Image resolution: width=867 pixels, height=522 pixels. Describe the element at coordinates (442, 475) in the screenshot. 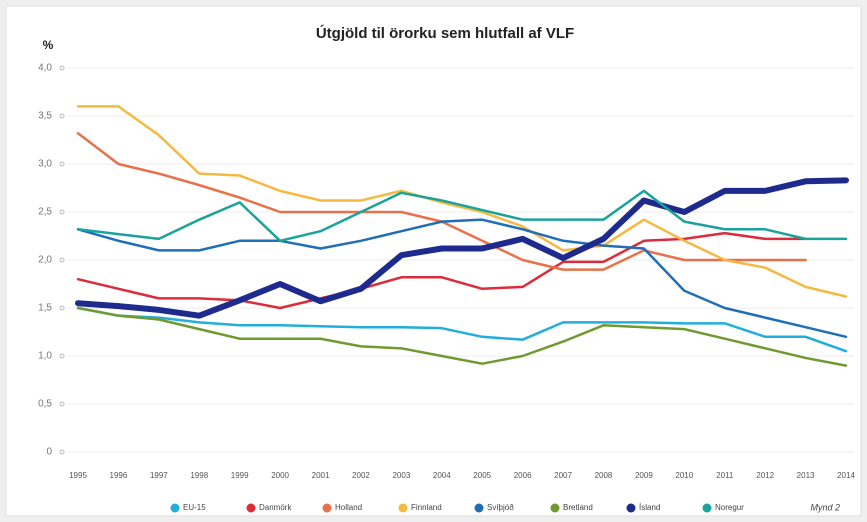

I see `x-tick-label: 2004` at that location.